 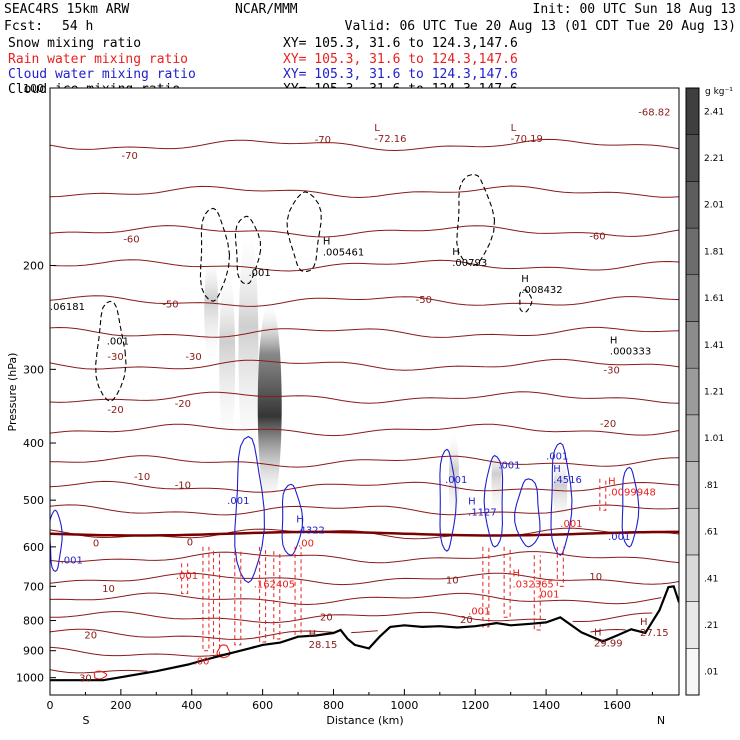 I want to click on y-tick-label: 900, so click(x=33, y=651).